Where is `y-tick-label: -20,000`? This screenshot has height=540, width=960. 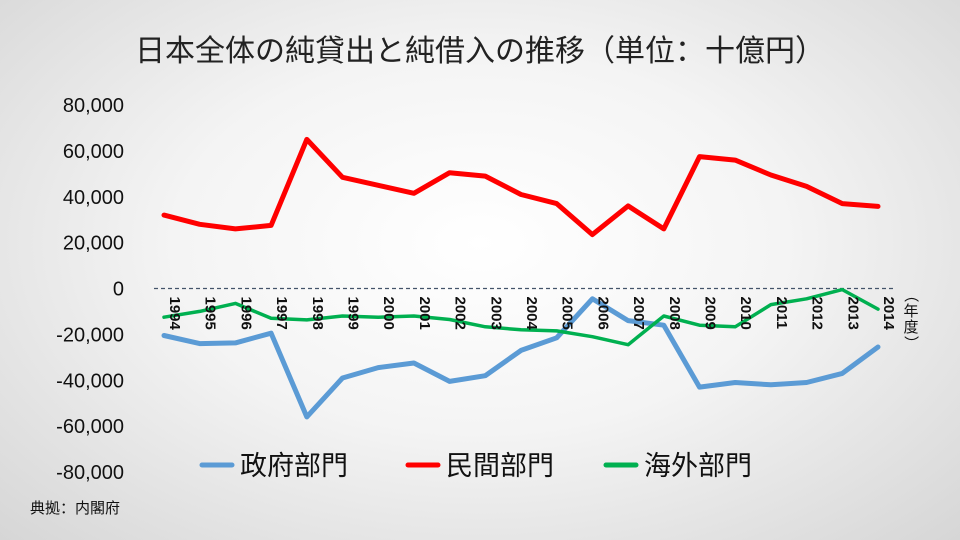
y-tick-label: -20,000 is located at coordinates (90, 335).